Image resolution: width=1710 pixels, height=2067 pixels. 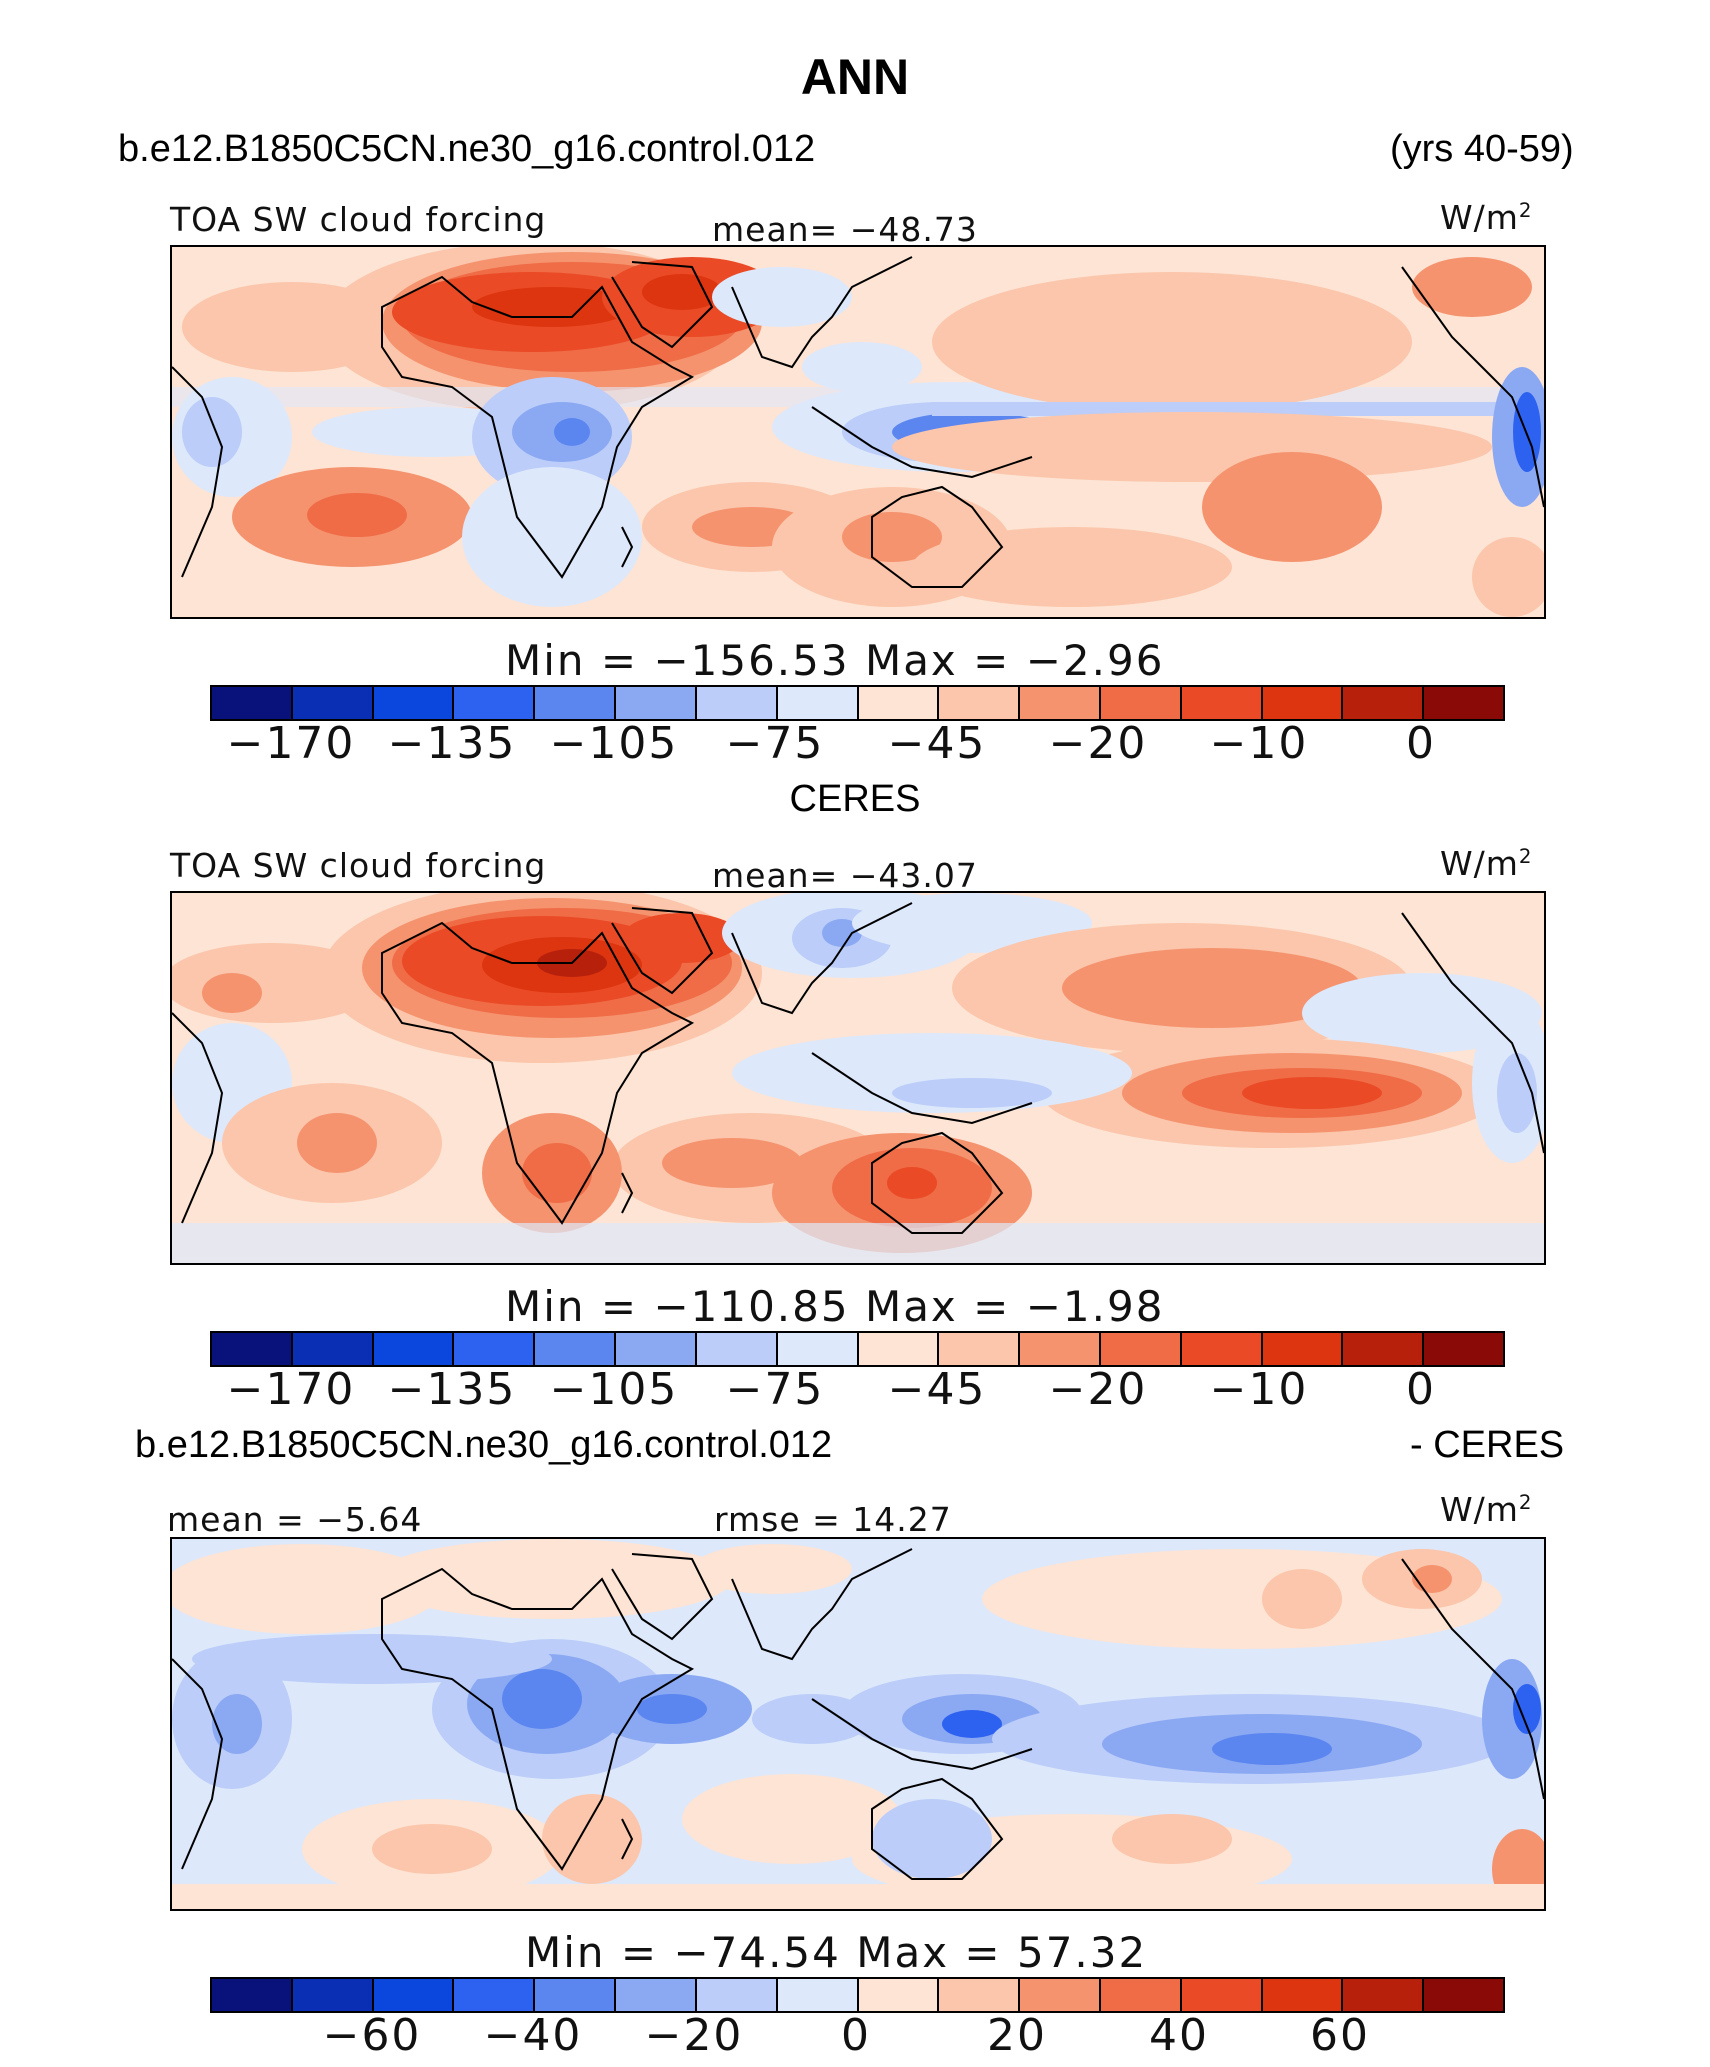 I want to click on contour-field-obs, so click(x=858, y=1078).